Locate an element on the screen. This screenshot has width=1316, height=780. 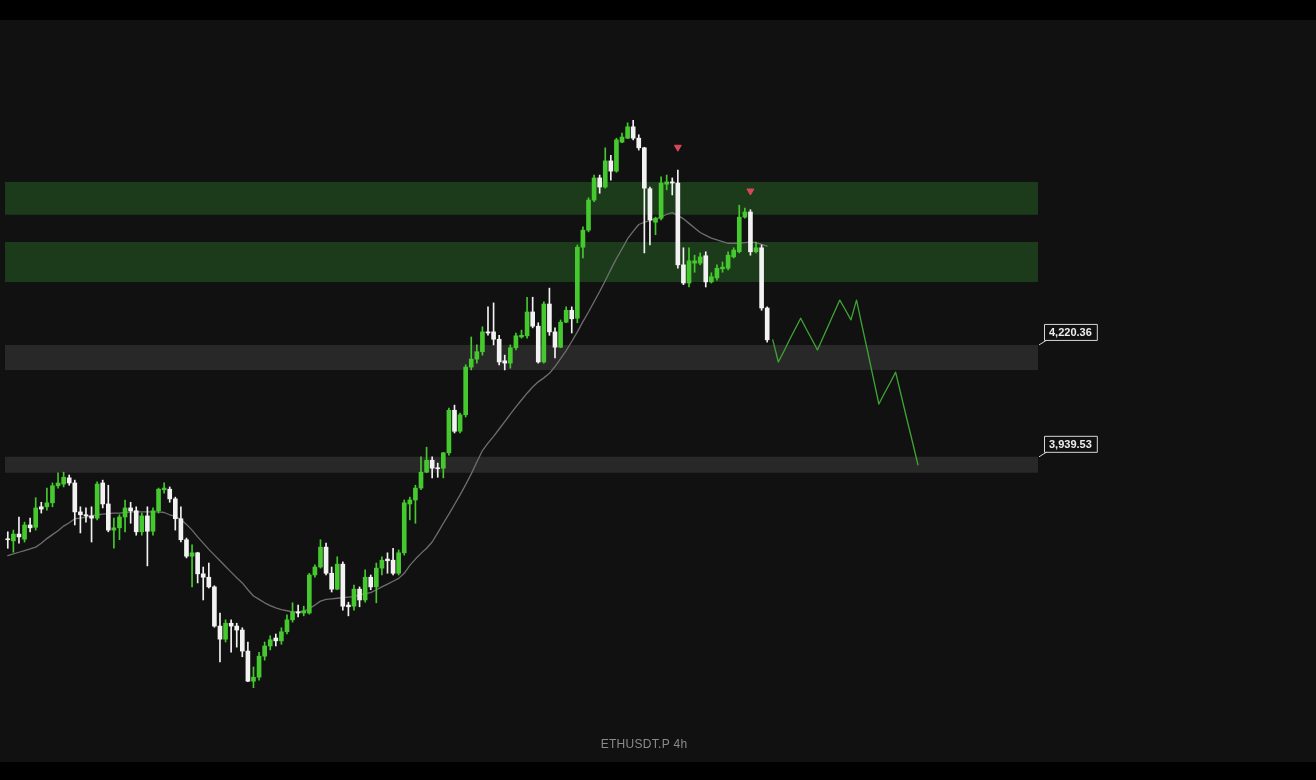
text: ETHUSDT.P 4h is located at coordinates (644, 744).